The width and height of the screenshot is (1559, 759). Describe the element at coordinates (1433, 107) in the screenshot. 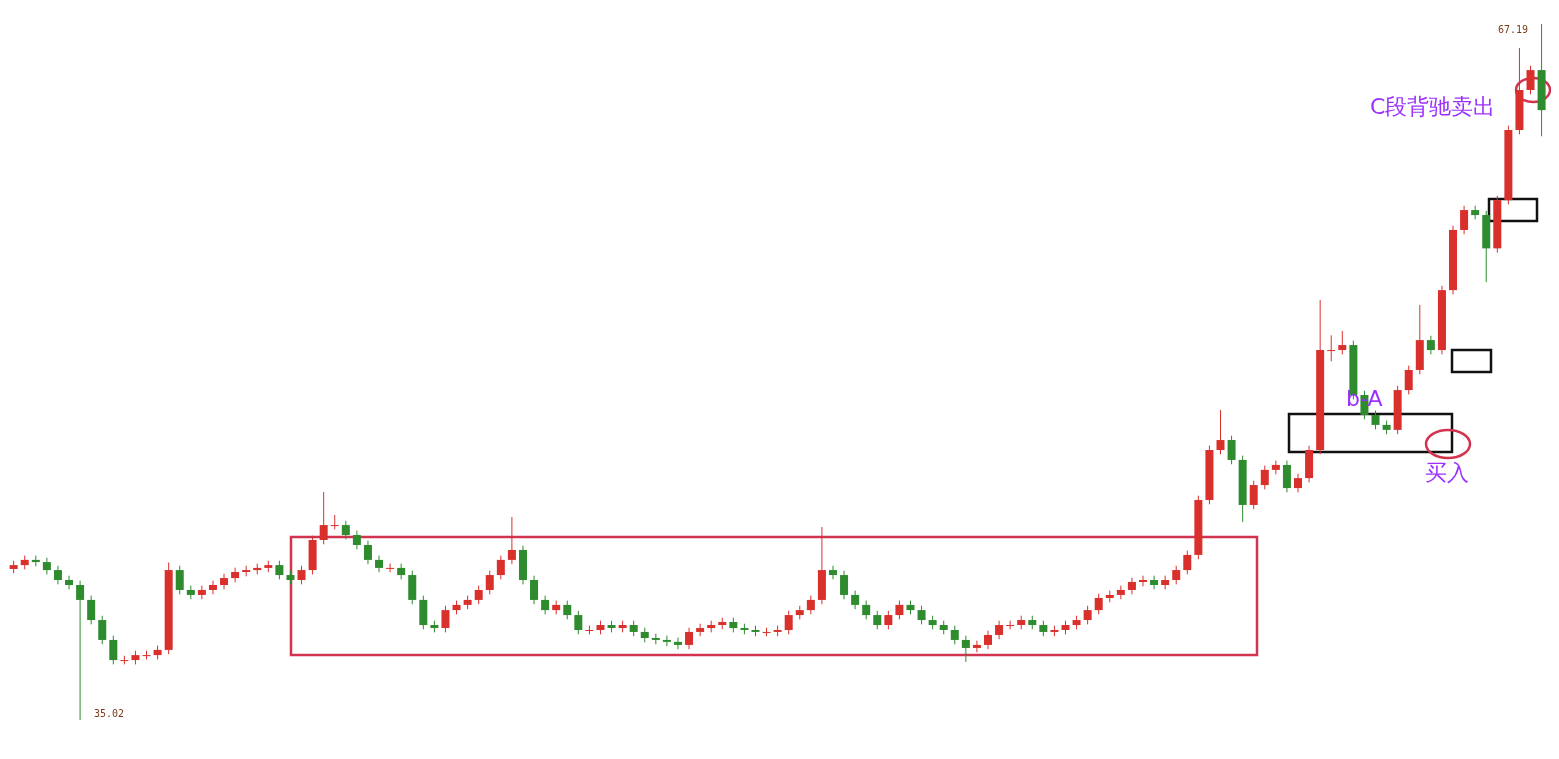

I see `annotation: C段背驰卖出` at that location.